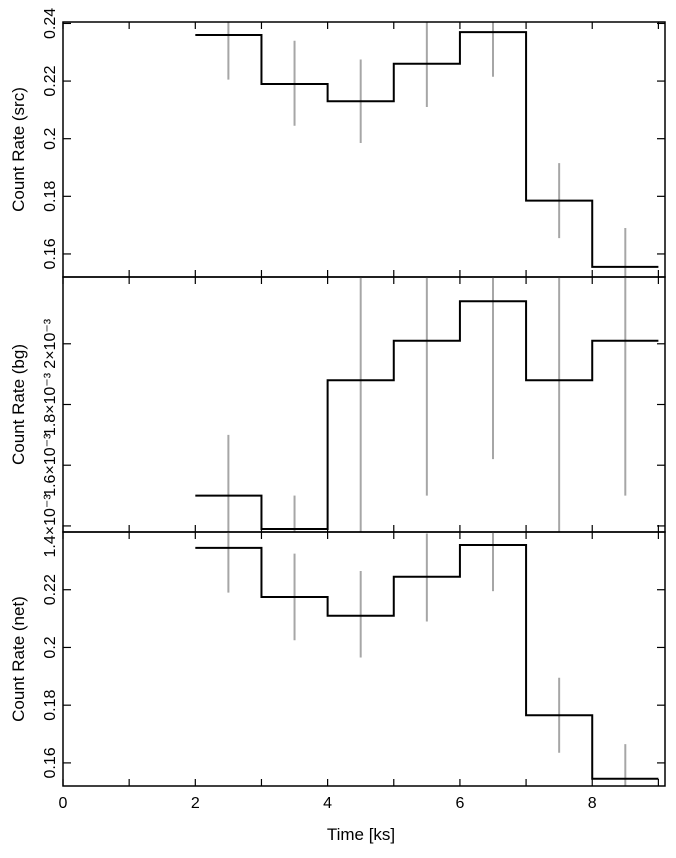 This screenshot has height=858, width=676. What do you see at coordinates (50, 465) in the screenshot?
I see `y-tick-label: 1.6×10⁻³` at bounding box center [50, 465].